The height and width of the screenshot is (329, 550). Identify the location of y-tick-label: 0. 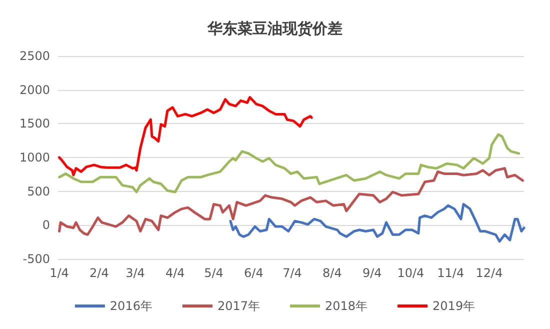
(46, 225).